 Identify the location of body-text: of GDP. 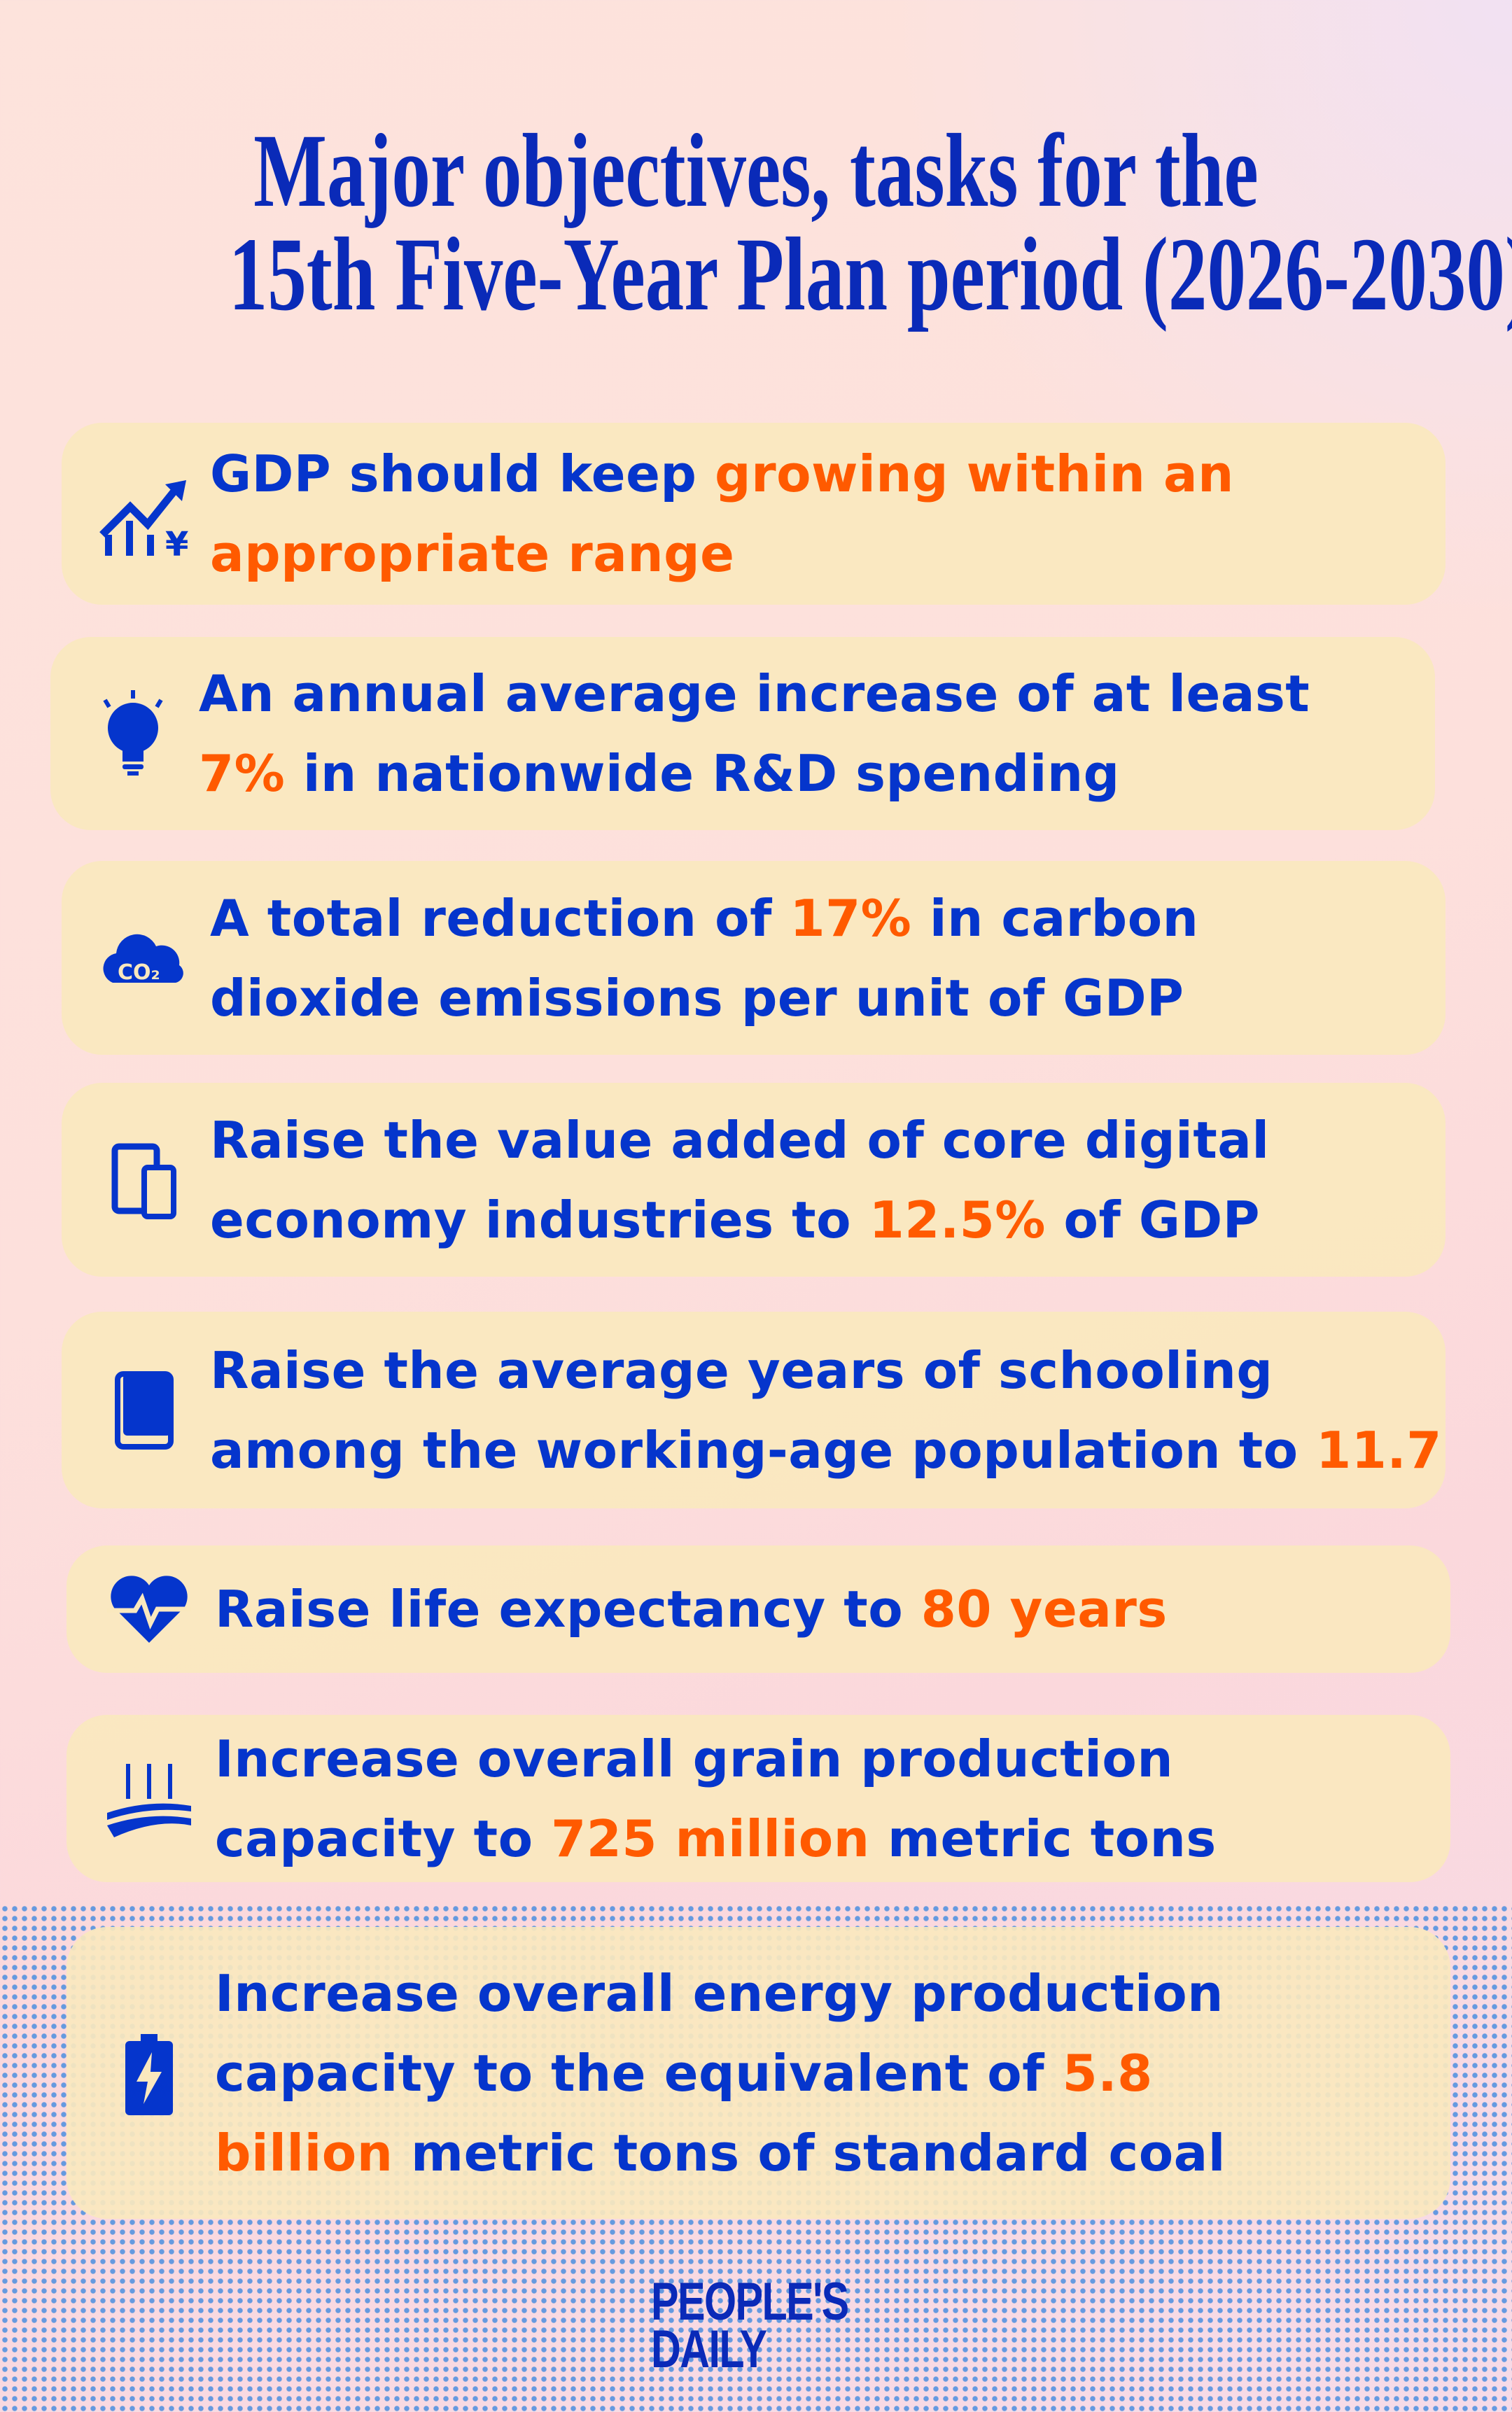
(1152, 1219).